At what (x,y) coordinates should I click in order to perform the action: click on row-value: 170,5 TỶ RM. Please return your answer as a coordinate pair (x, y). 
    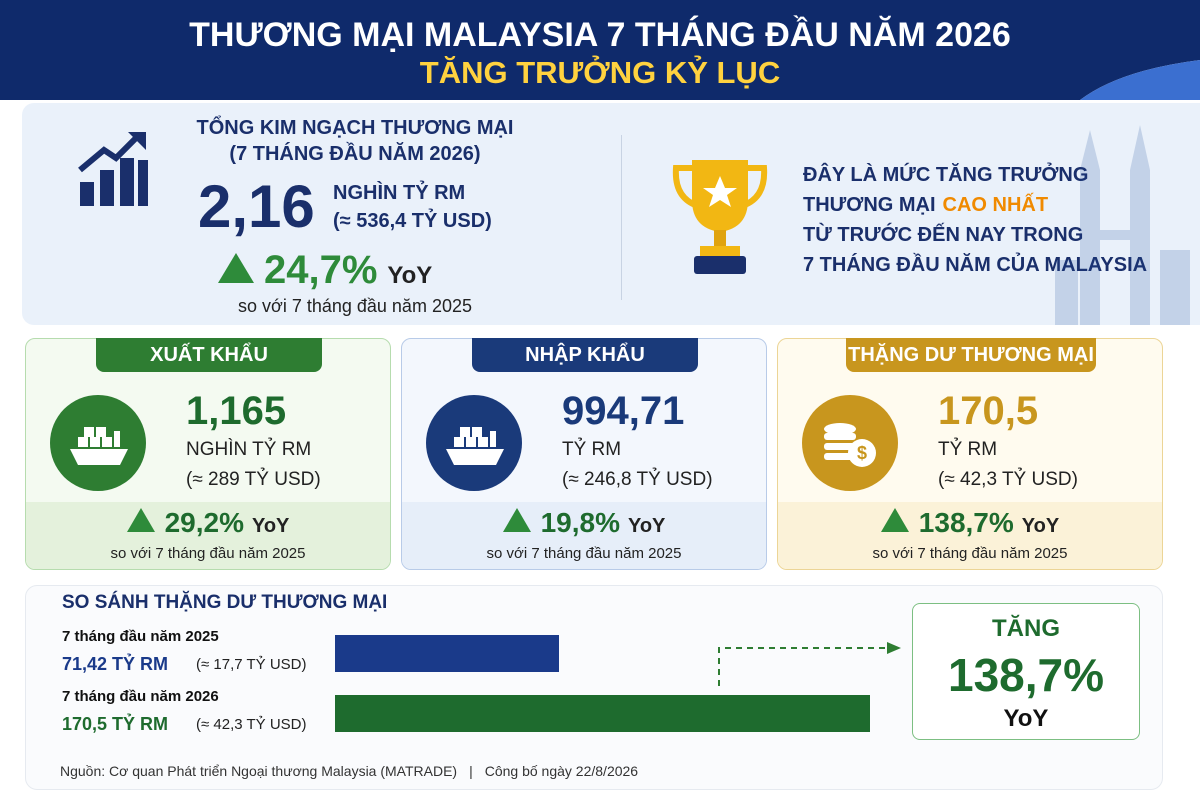
    Looking at the image, I should click on (115, 724).